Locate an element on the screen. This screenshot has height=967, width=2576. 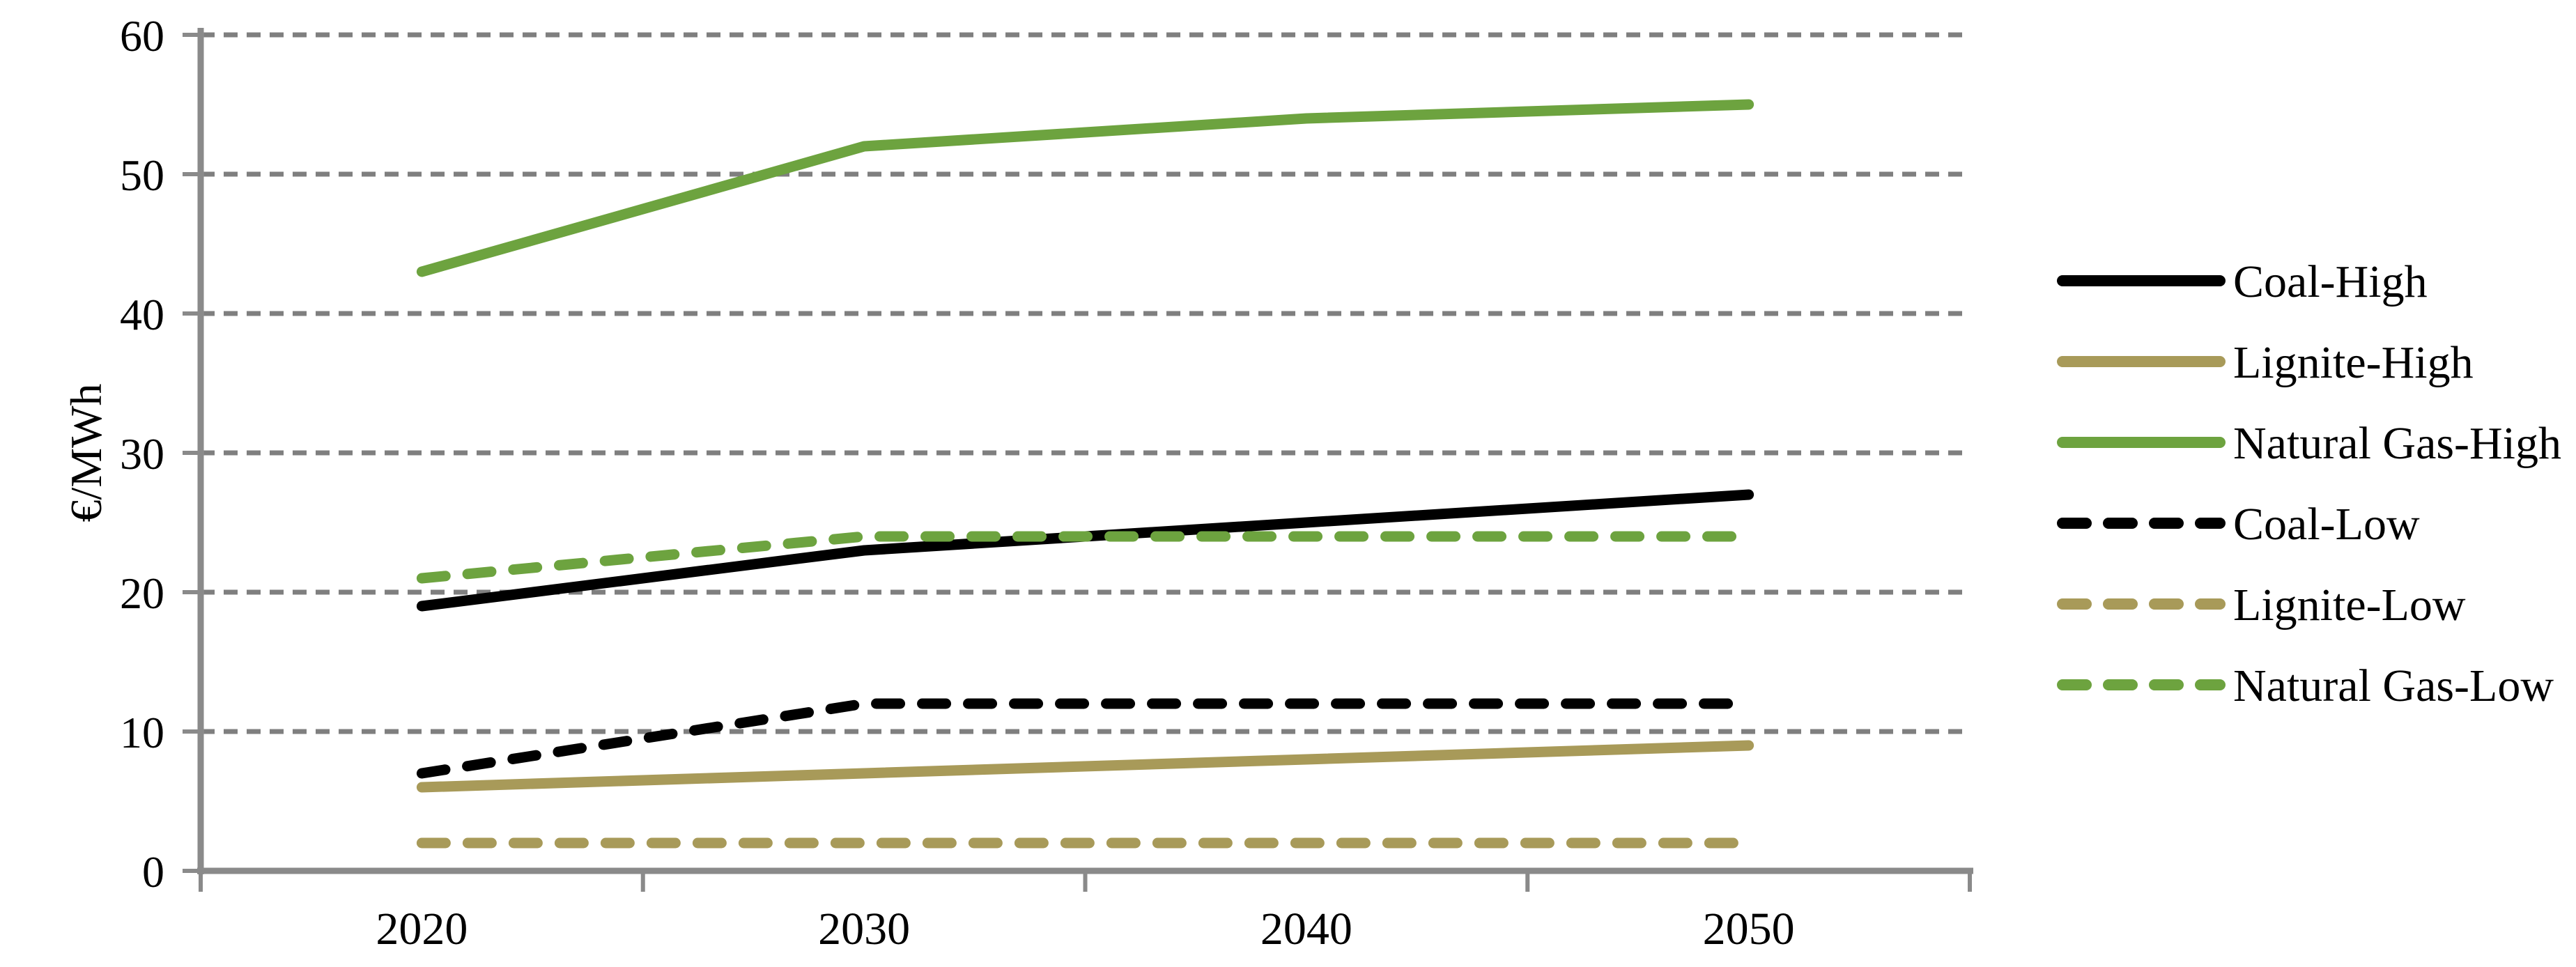
legend-item-coal-high: Coal-High is located at coordinates (2242, 281).